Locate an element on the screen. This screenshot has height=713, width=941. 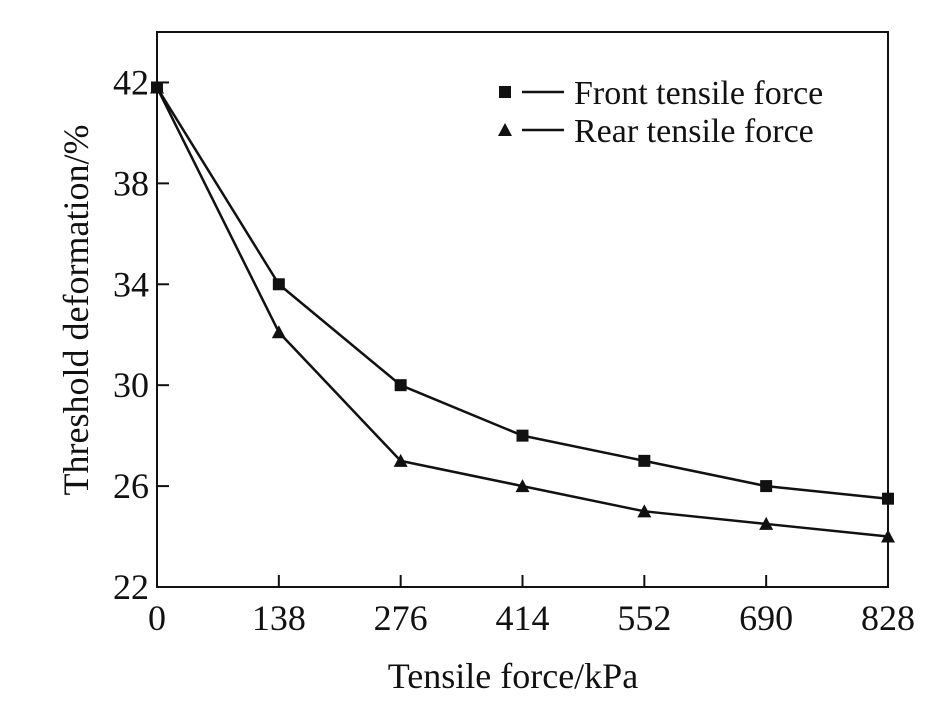
x-tick-label: 552 is located at coordinates (644, 618).